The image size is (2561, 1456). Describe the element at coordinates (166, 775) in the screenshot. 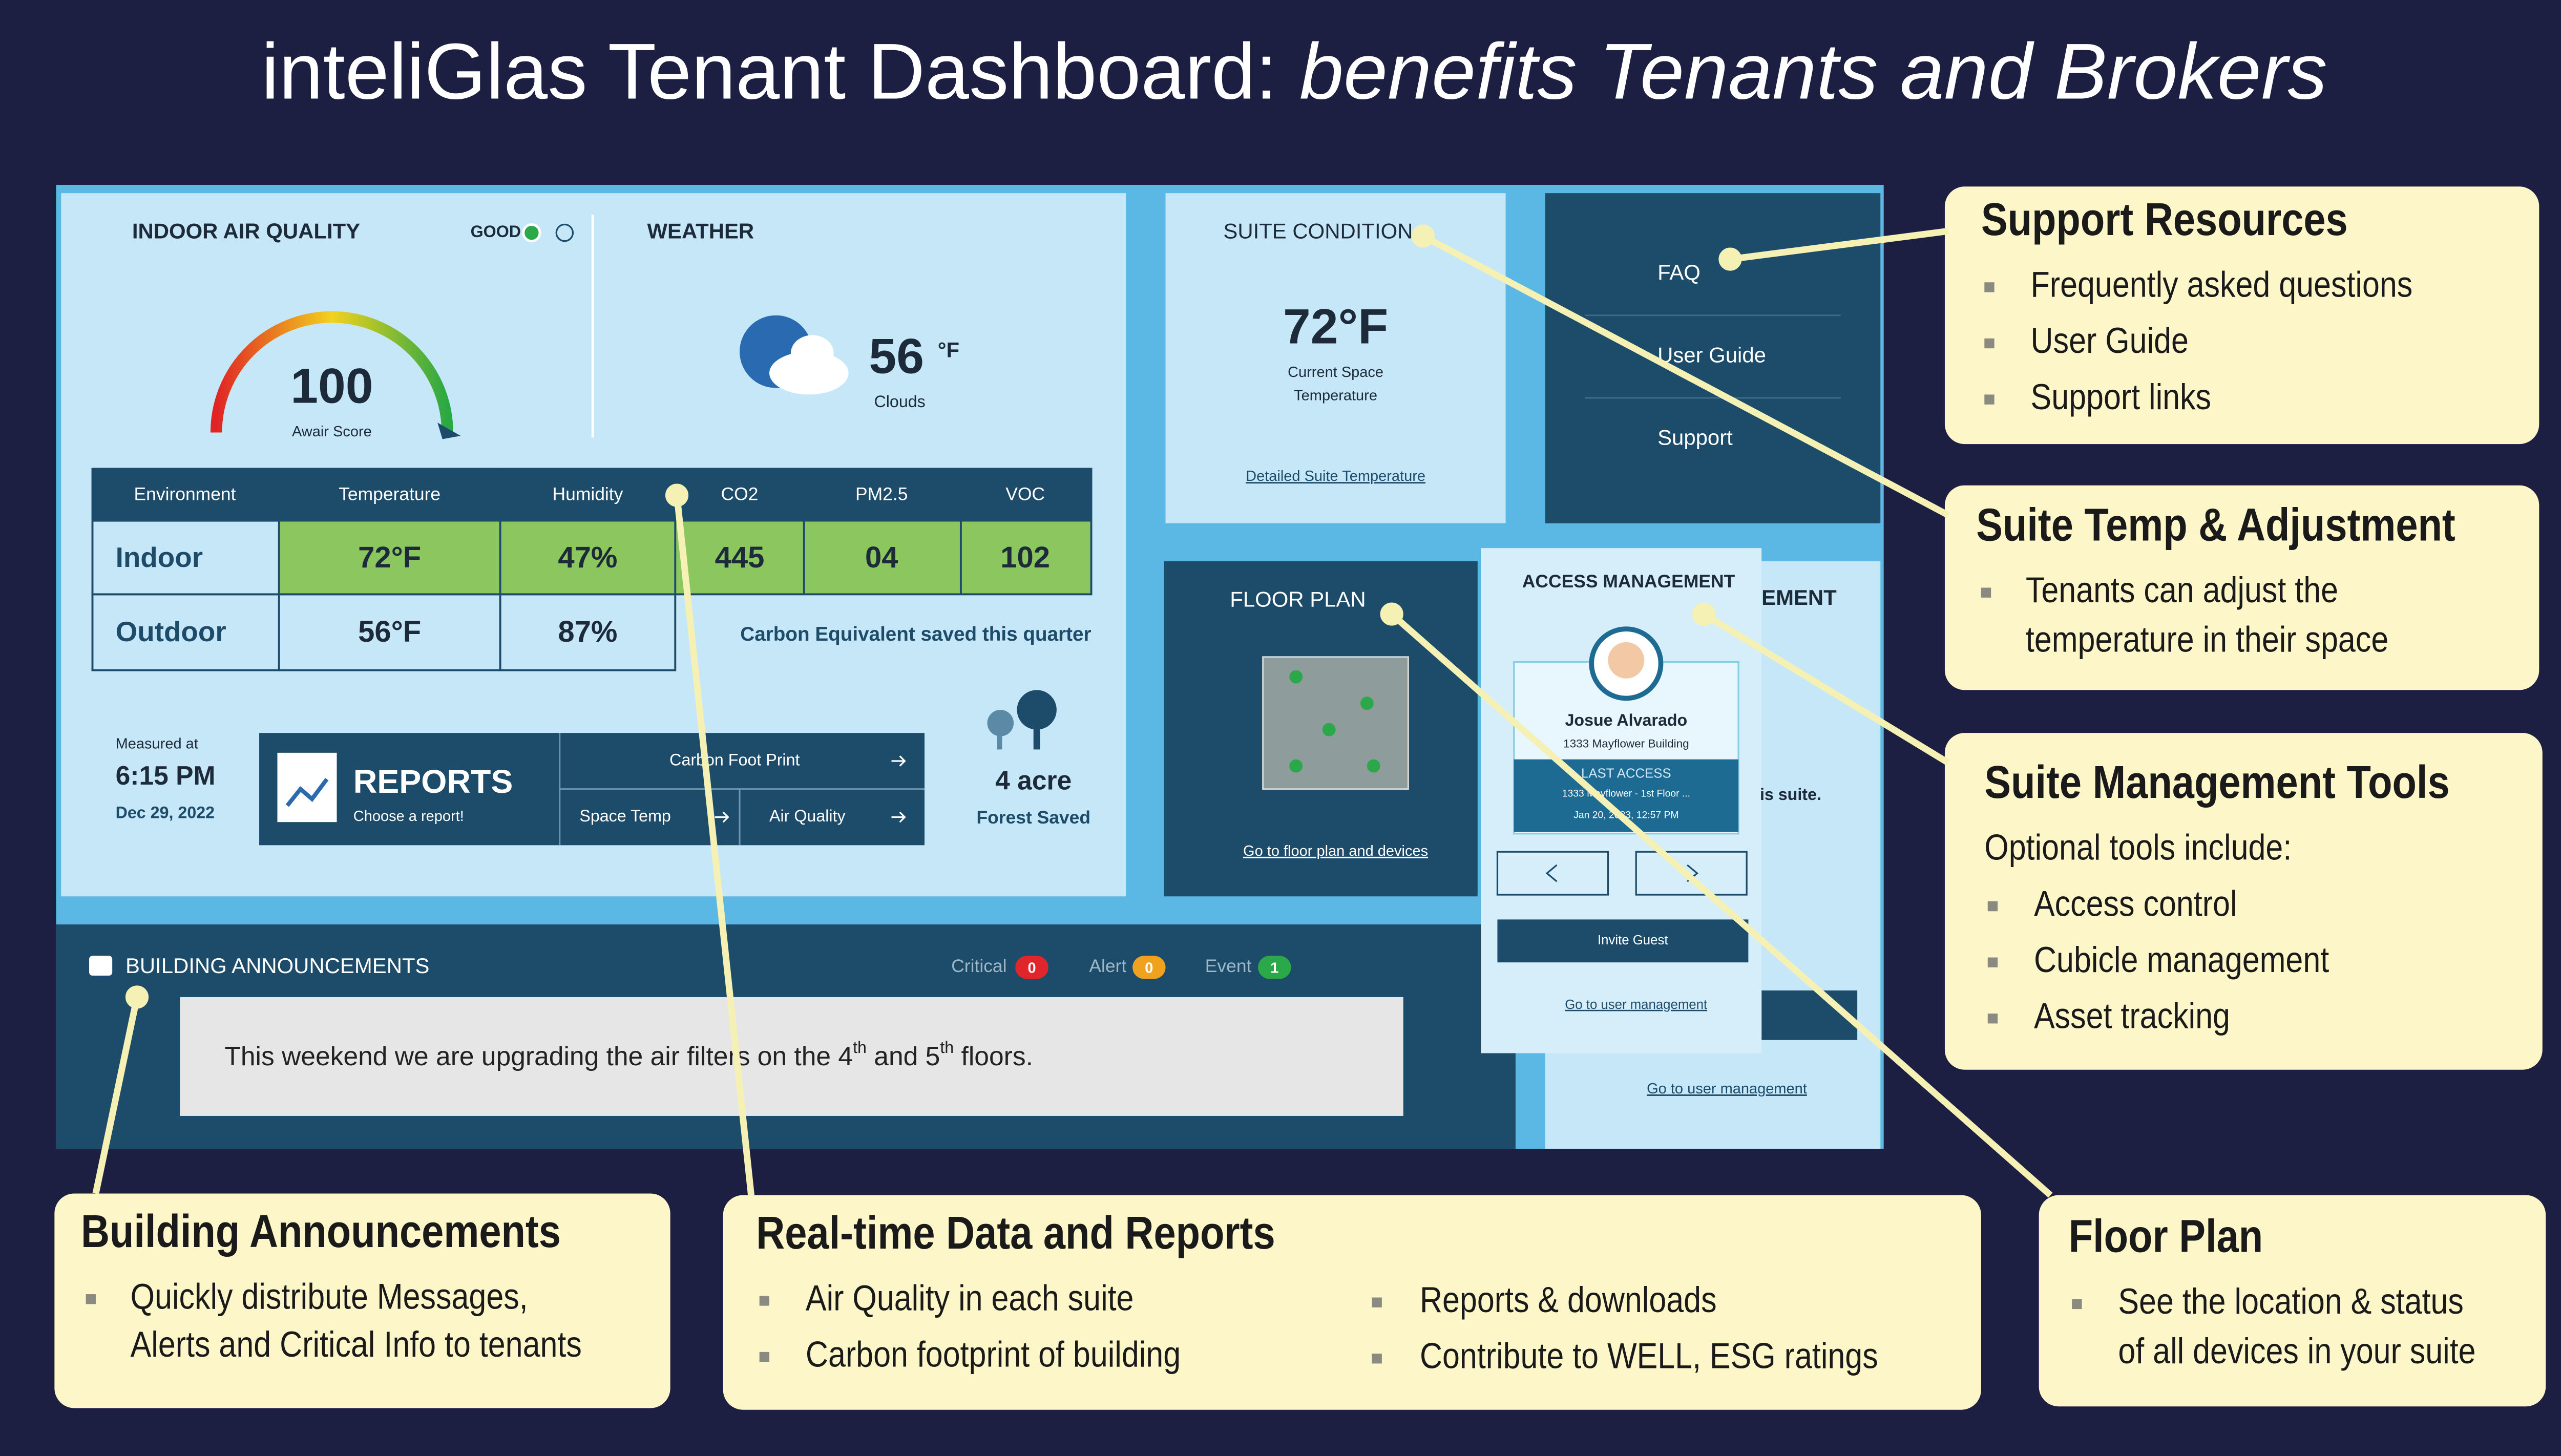

I see `measured-time: 6:15 PM` at that location.